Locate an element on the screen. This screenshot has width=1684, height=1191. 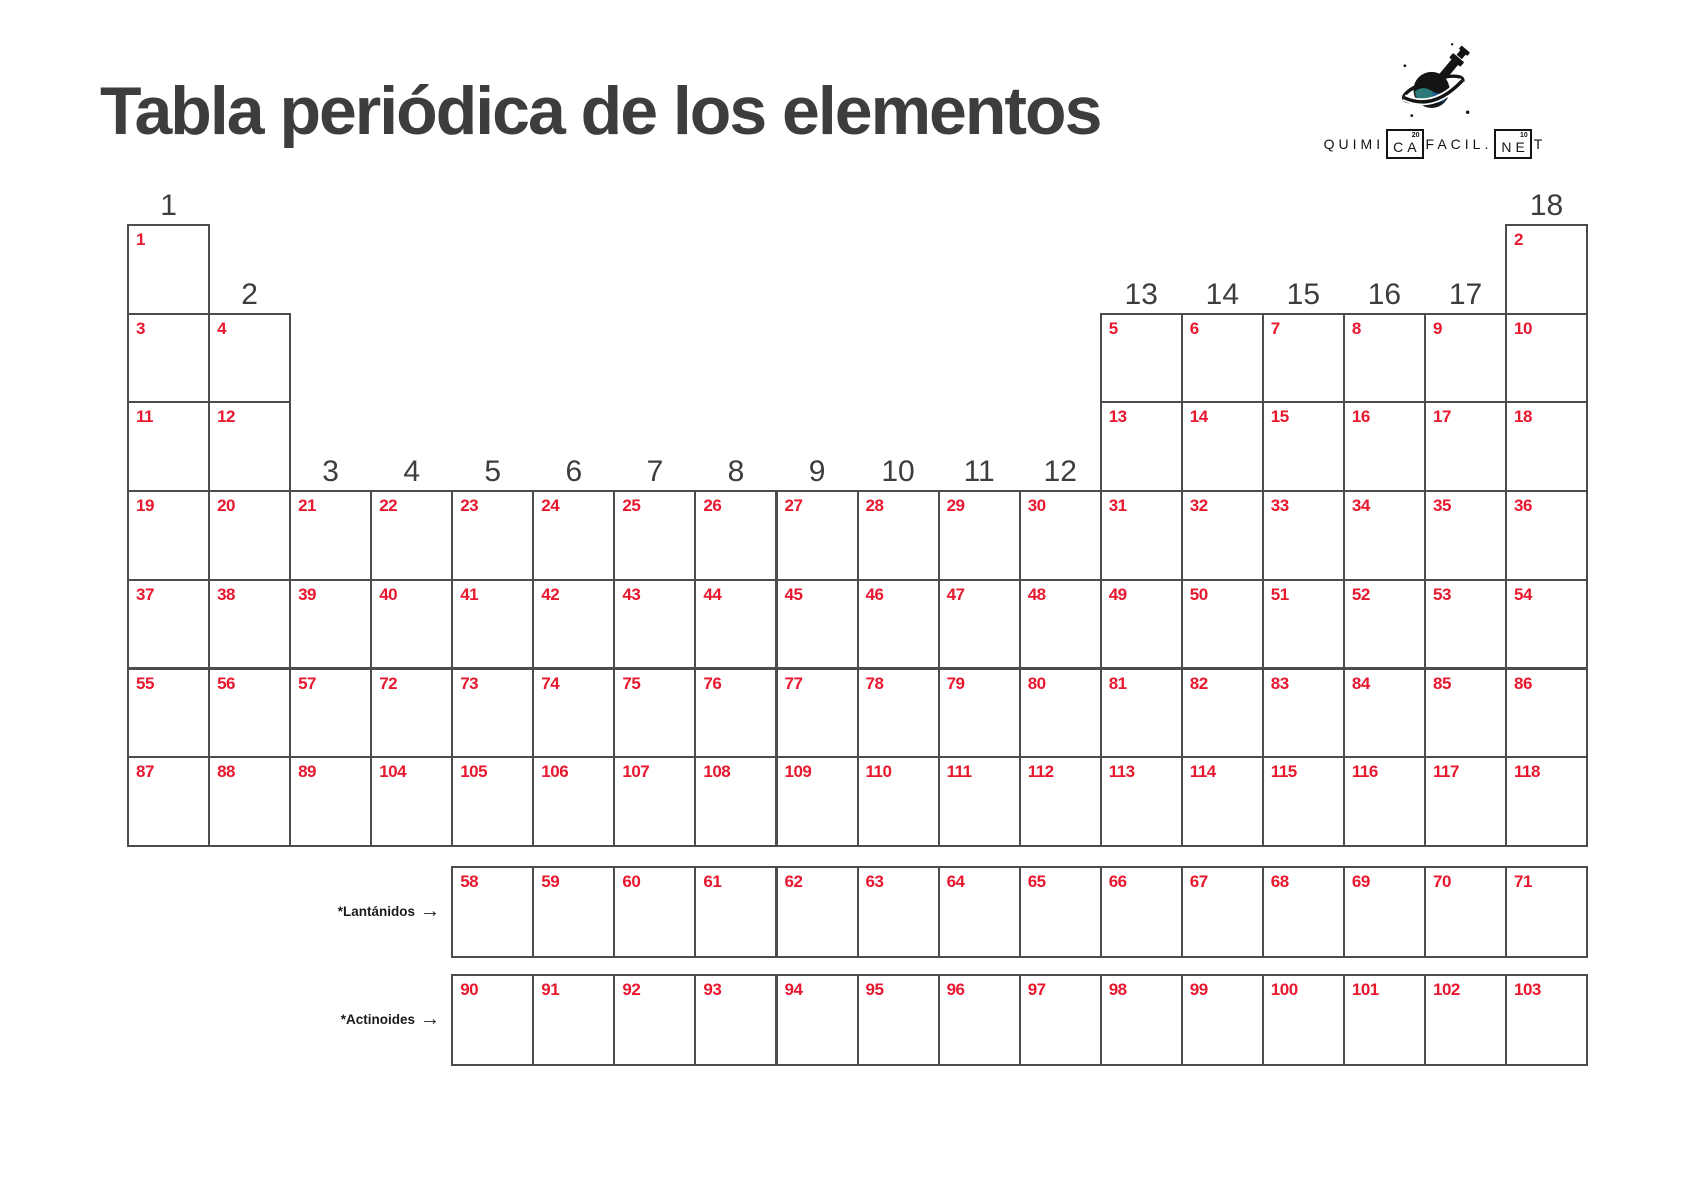
element-cell: 52 is located at coordinates (1384, 624).